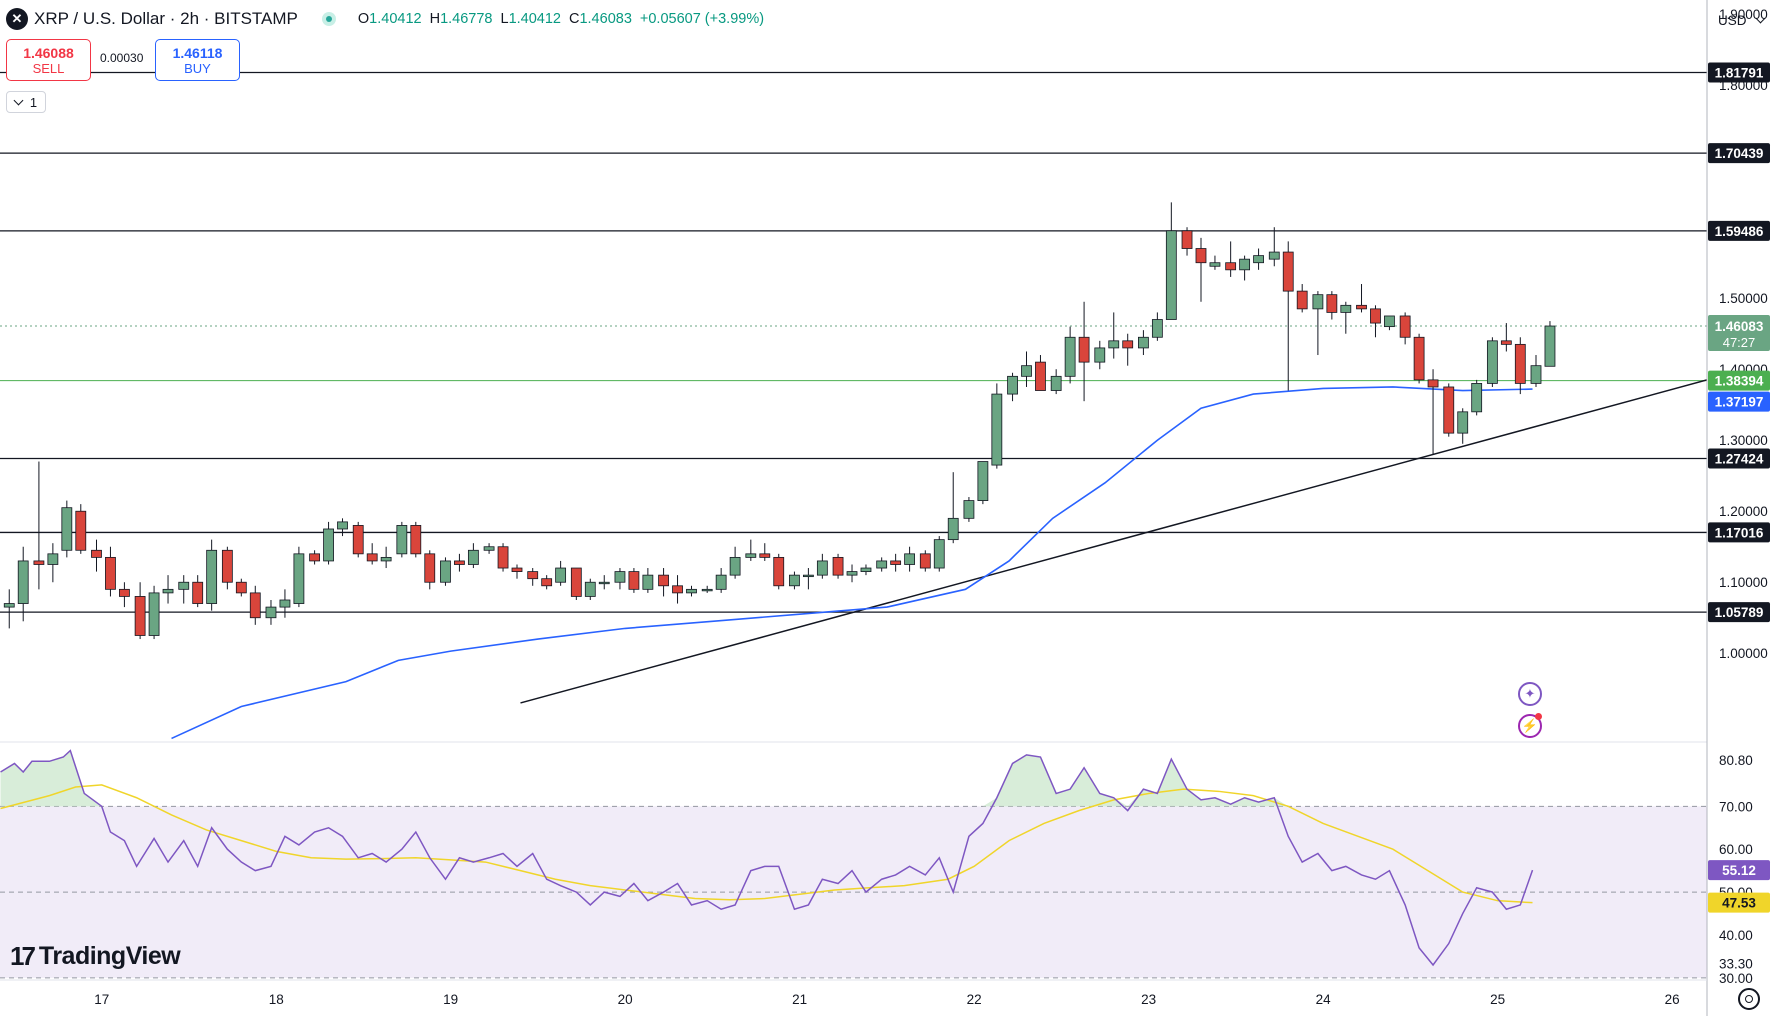 This screenshot has height=1016, width=1778. I want to click on time-tick-3: 20, so click(625, 999).